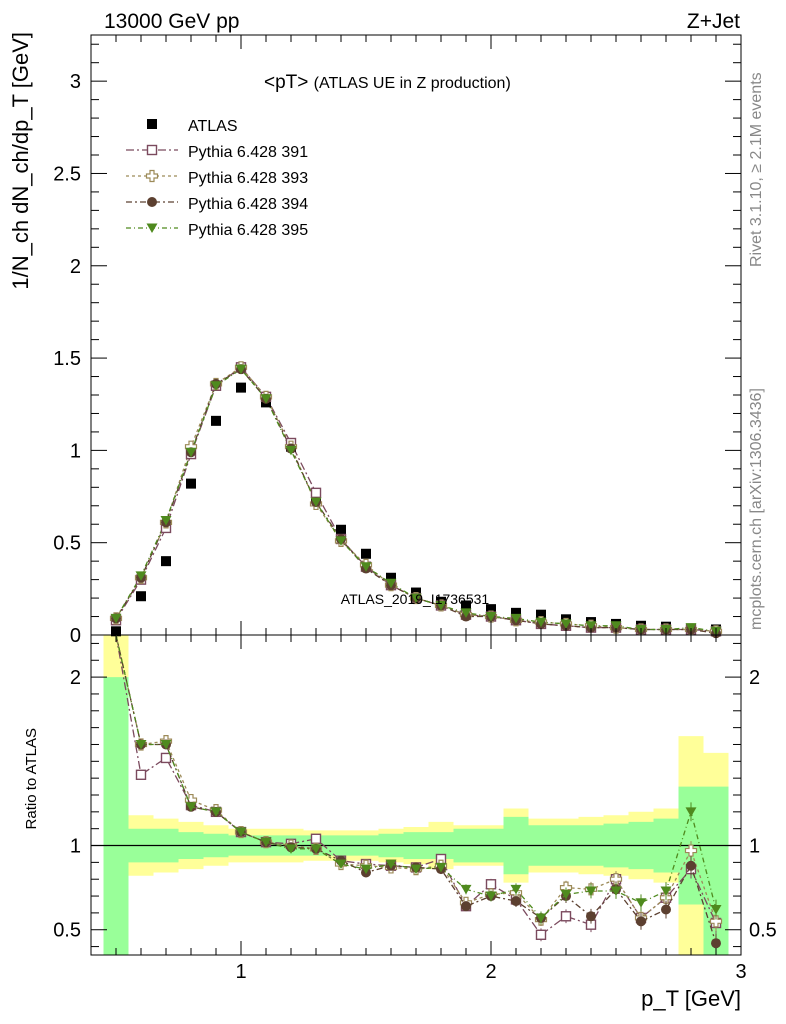  I want to click on y-tick-label: 2, so click(75, 267).